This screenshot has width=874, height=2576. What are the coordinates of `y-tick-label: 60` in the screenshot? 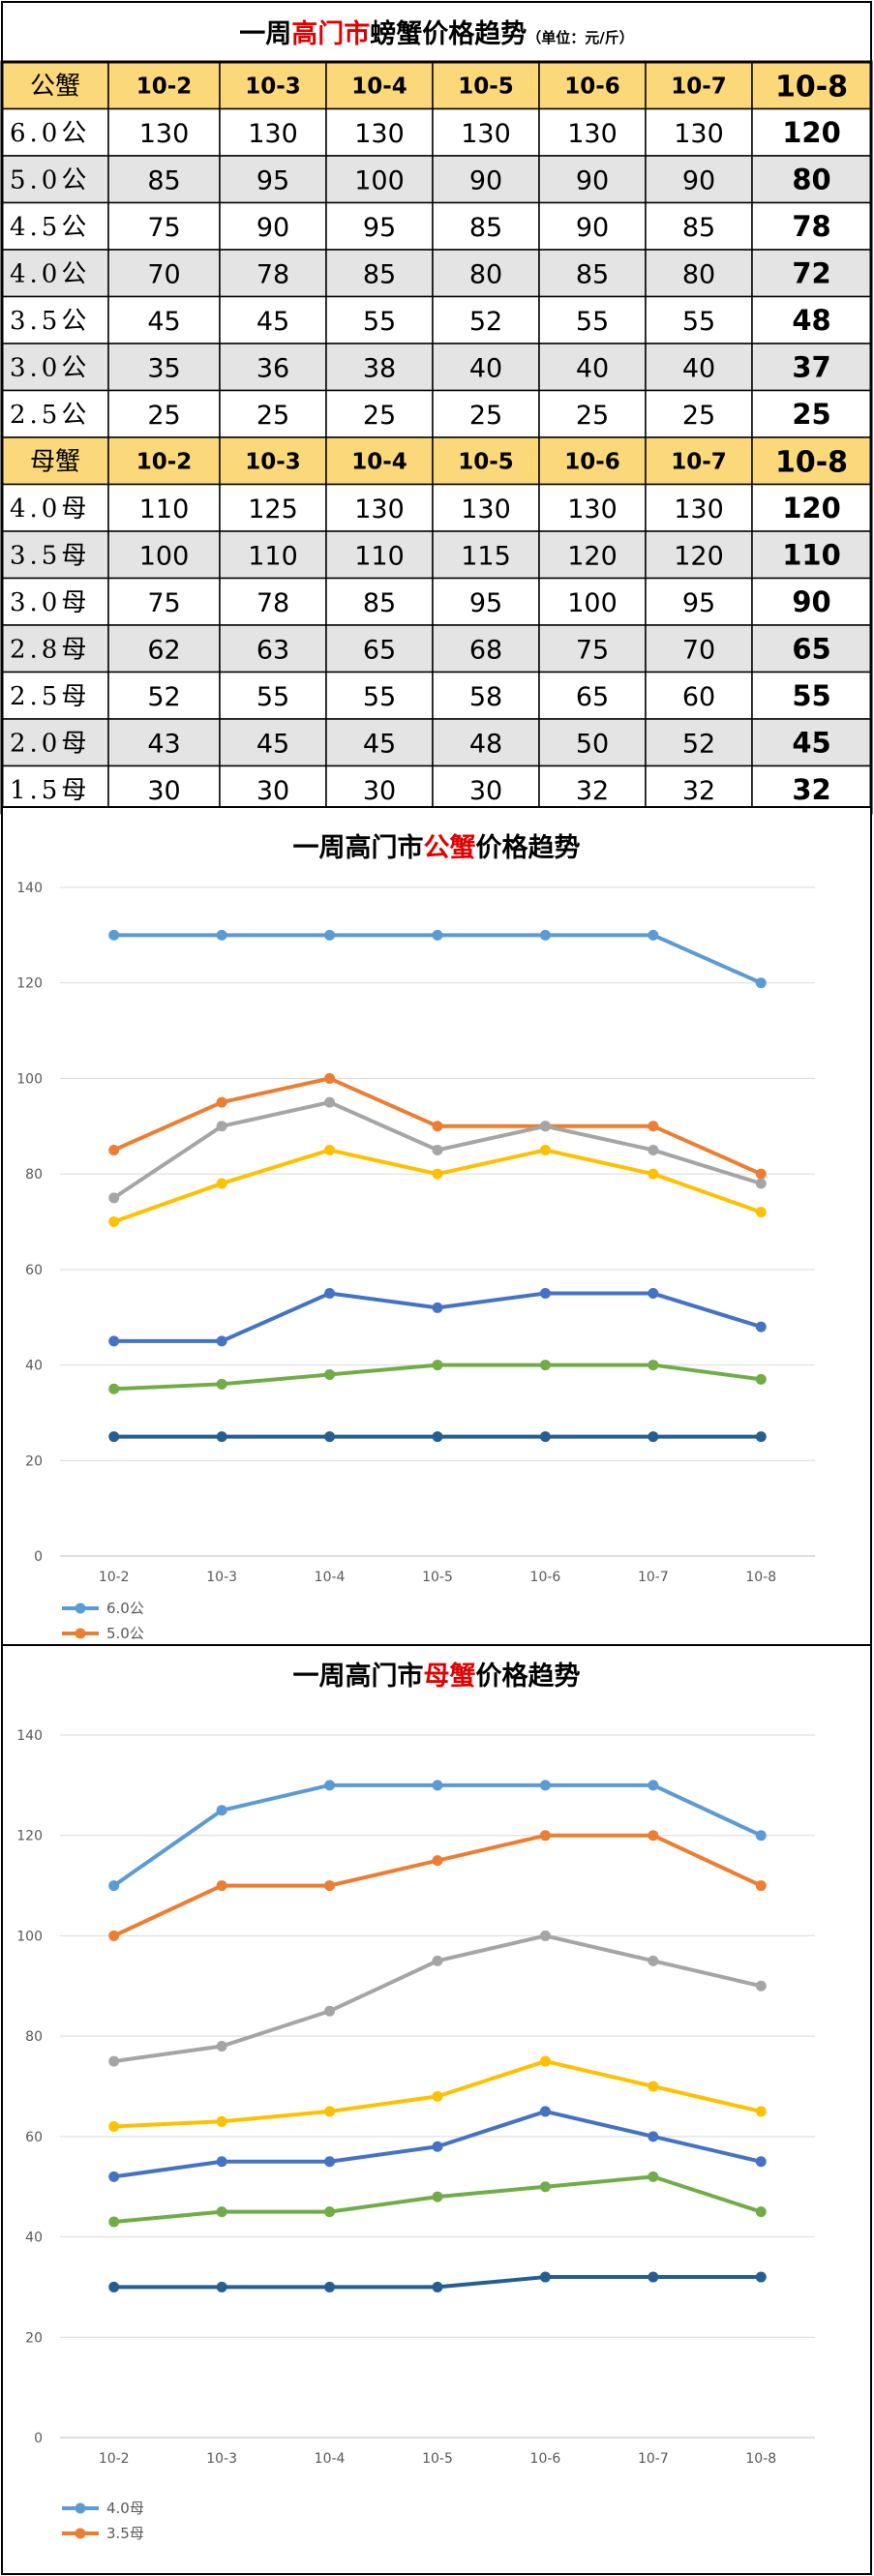 It's located at (34, 1270).